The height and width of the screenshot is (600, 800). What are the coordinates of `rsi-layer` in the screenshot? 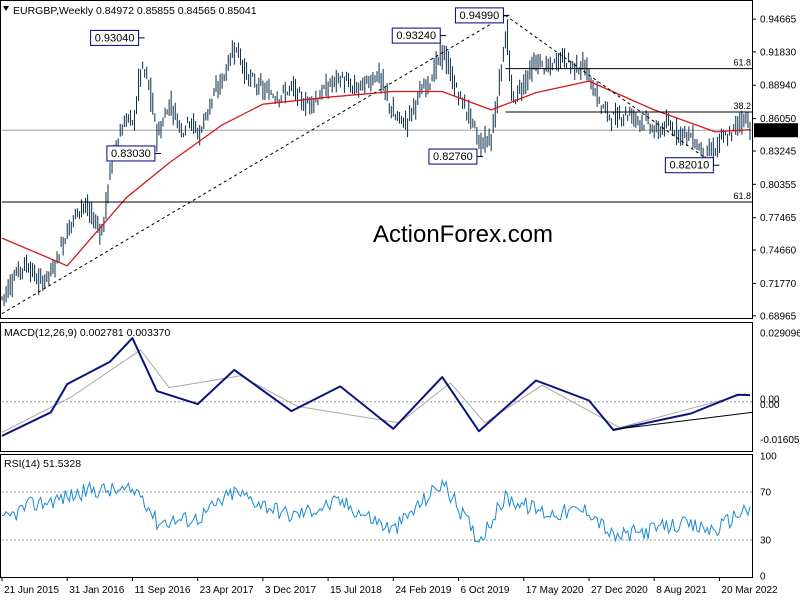 It's located at (376, 510).